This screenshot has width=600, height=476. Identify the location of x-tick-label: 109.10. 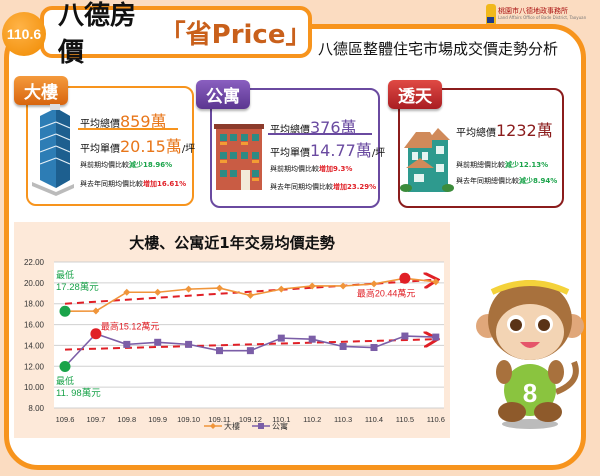
(188, 419).